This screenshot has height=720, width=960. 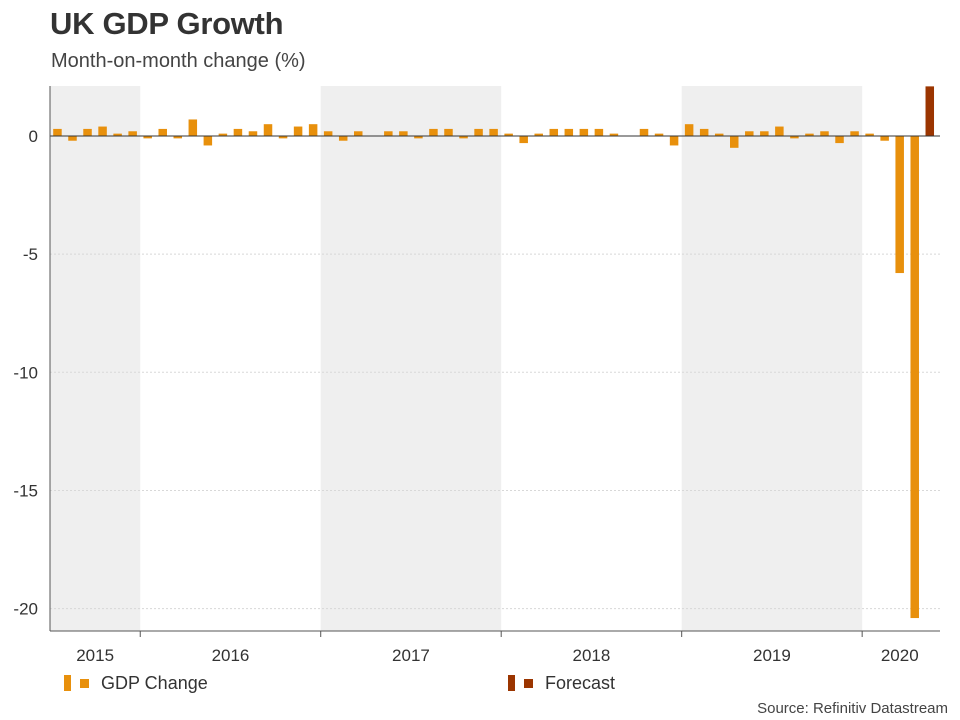 I want to click on legend-gdp-swatch-tall, so click(x=67, y=683).